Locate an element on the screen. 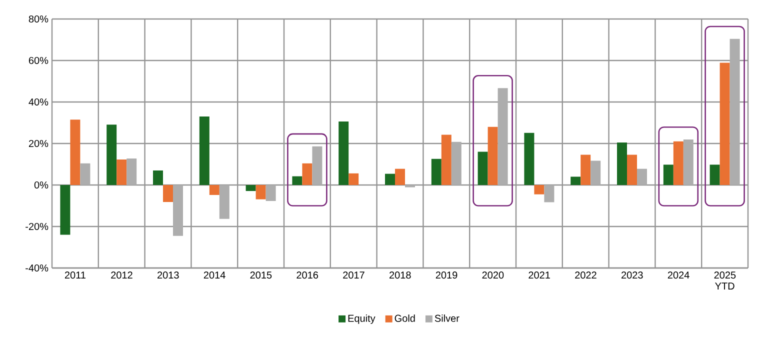 The height and width of the screenshot is (341, 758). y-tick-label: 20% is located at coordinates (38, 144).